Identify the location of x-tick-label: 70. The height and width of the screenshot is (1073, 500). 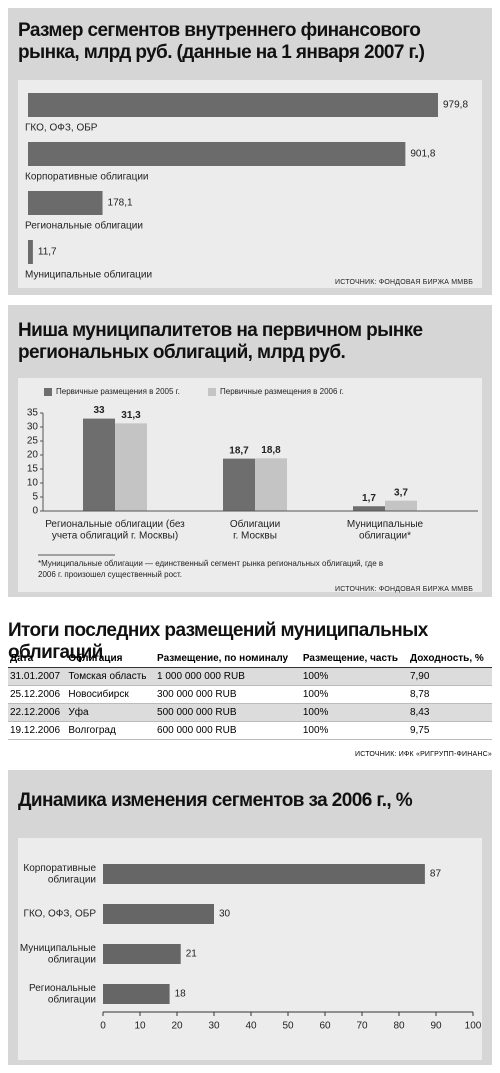
(362, 1026).